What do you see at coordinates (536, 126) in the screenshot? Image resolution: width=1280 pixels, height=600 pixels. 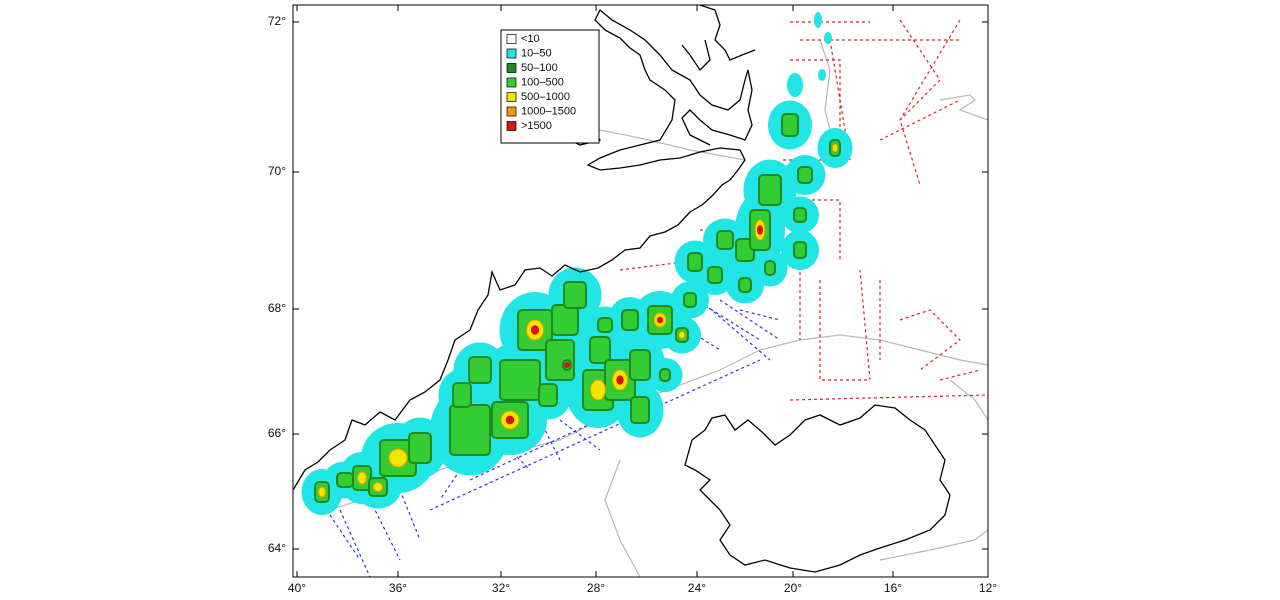 I see `legend-label: >1500` at bounding box center [536, 126].